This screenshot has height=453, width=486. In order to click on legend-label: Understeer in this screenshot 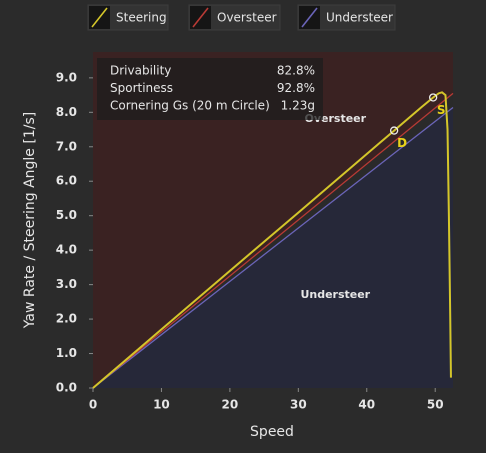, I will do `click(359, 18)`.